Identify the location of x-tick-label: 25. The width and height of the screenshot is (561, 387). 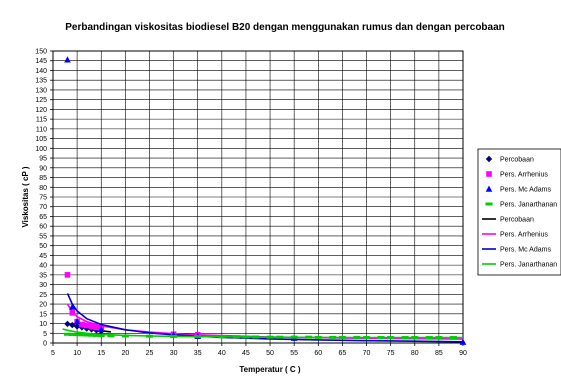
(150, 353).